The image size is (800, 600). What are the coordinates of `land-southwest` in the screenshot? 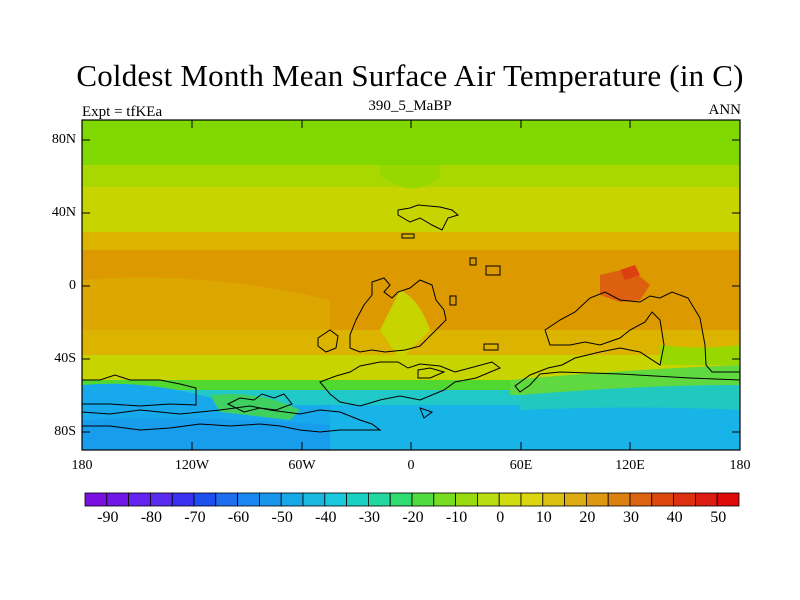 It's located at (139, 390).